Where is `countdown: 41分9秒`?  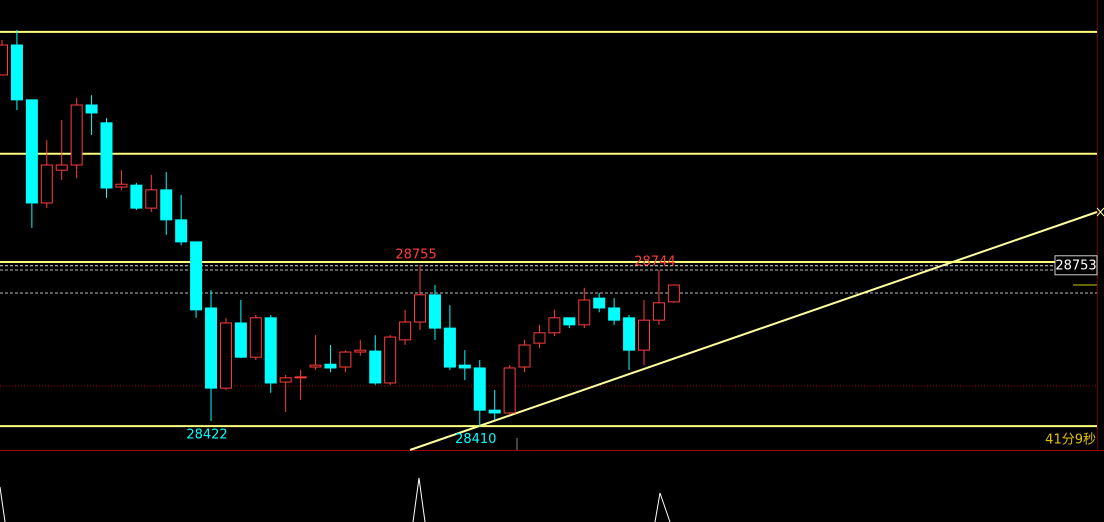
countdown: 41分9秒 is located at coordinates (1070, 440).